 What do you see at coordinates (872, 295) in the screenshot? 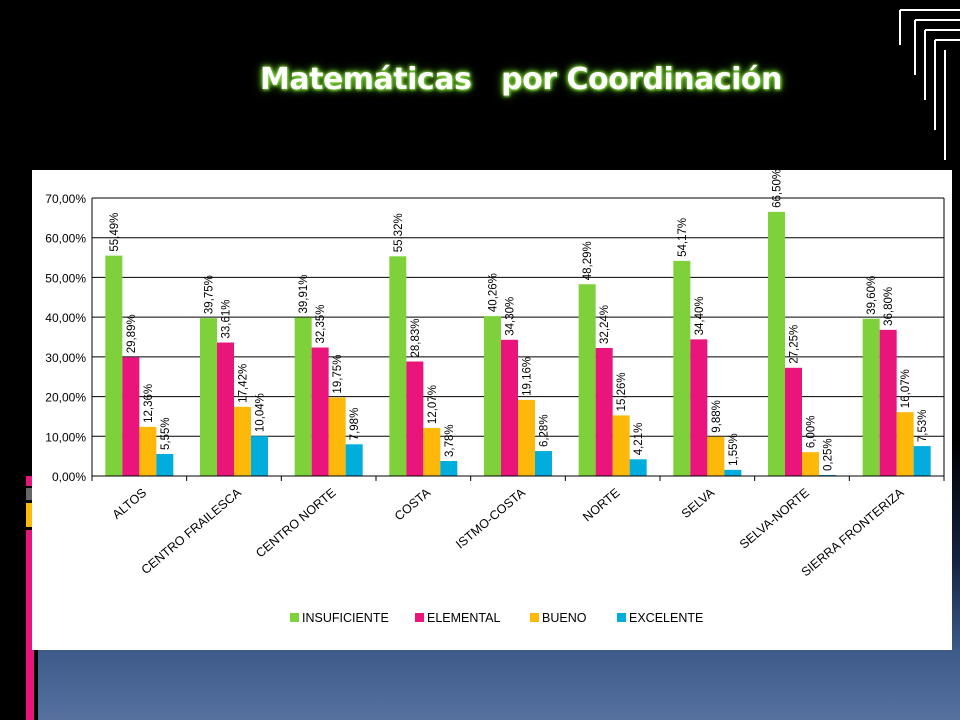
I see `data-label: 39,60%` at bounding box center [872, 295].